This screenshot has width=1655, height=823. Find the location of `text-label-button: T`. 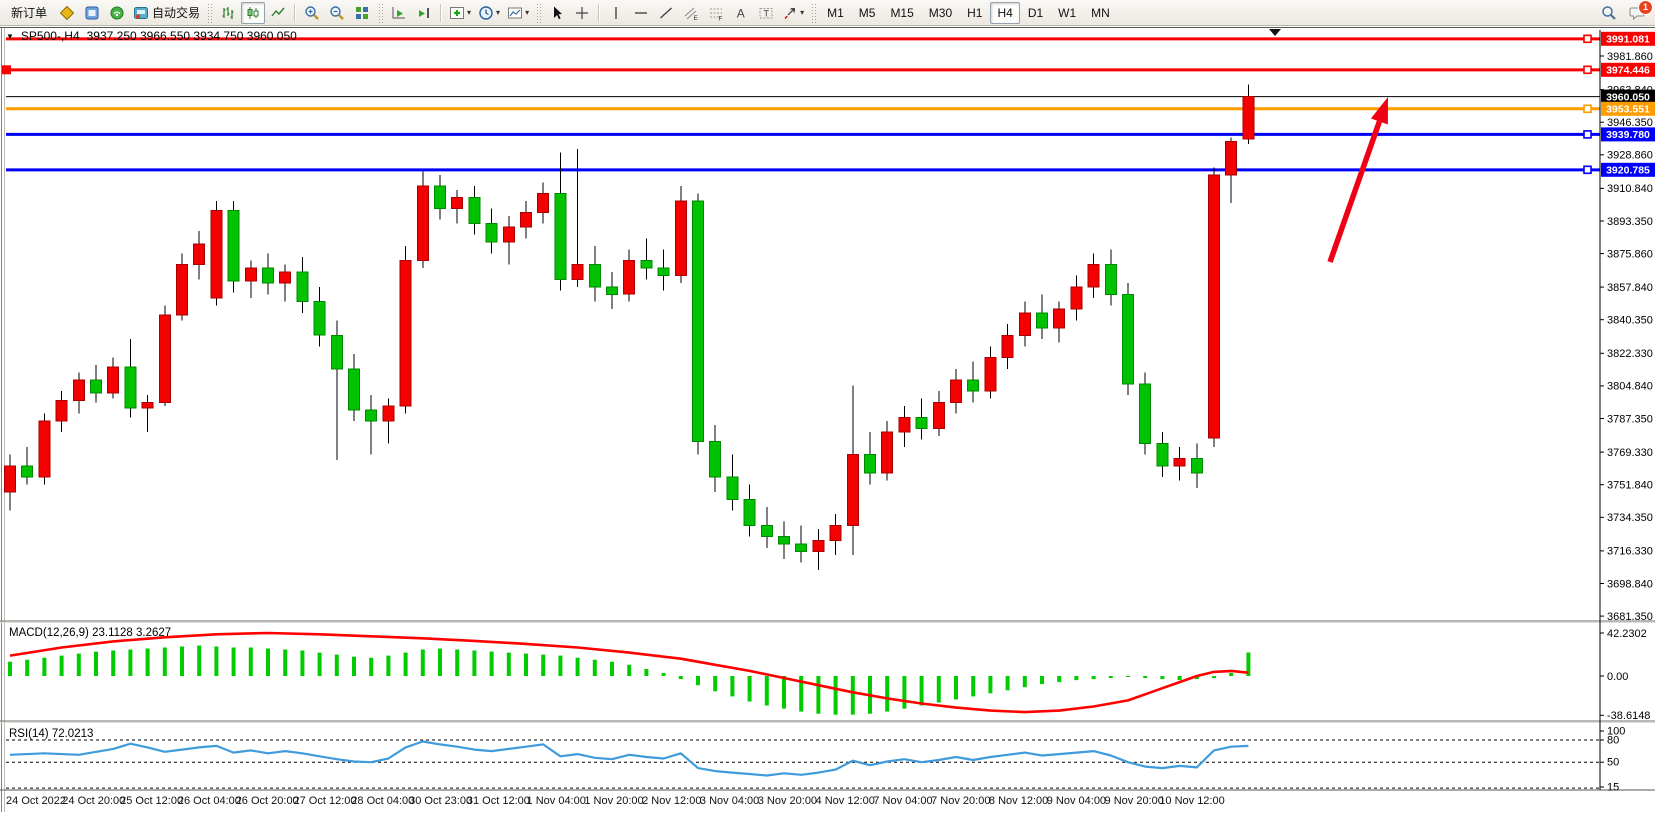

text-label-button: T is located at coordinates (766, 13).